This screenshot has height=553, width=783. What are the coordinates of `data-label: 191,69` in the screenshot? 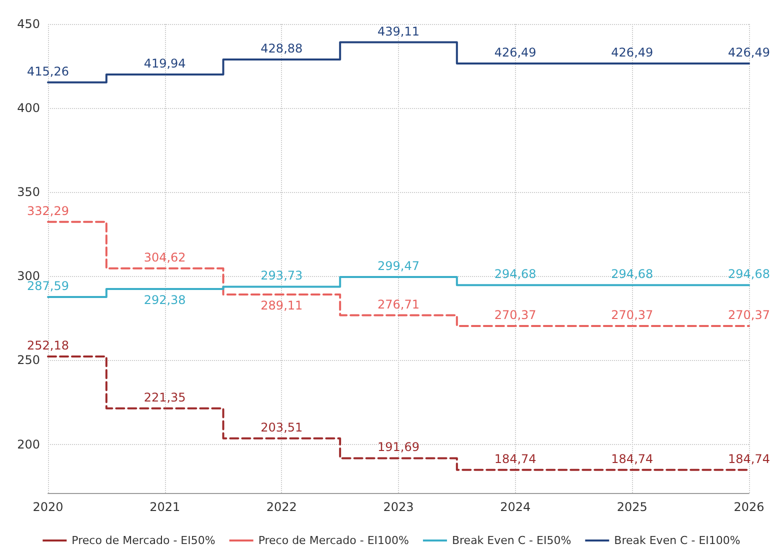 It's located at (399, 447).